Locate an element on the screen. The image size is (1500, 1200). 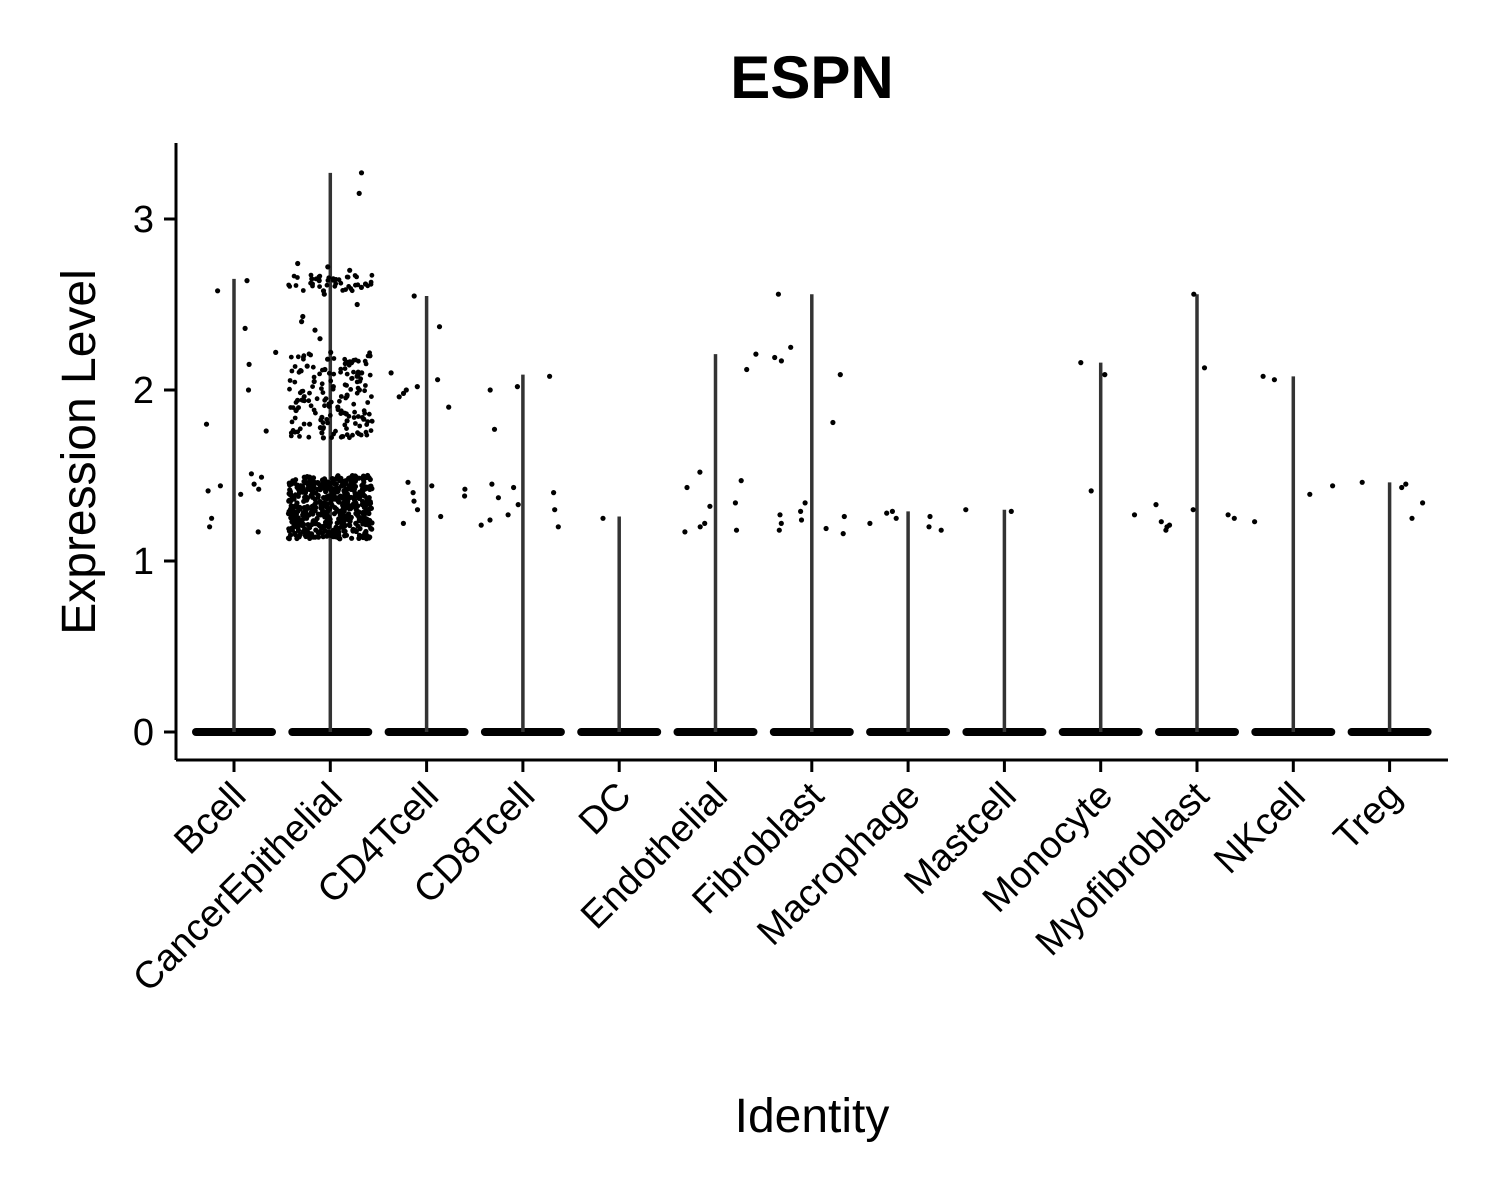
violin-group-nkcell is located at coordinates (1293, 554).